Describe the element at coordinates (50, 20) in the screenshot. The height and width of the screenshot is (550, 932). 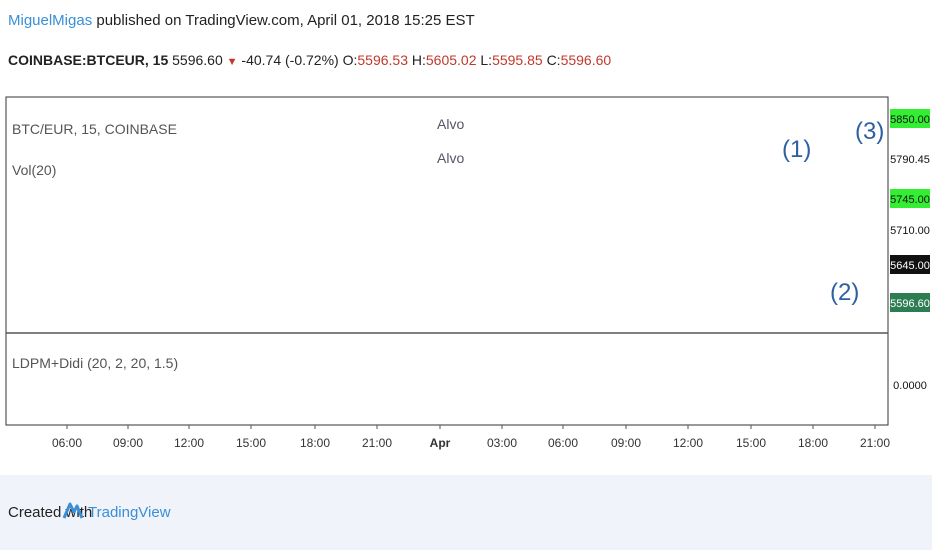
I see `author-link: MiguelMigas` at that location.